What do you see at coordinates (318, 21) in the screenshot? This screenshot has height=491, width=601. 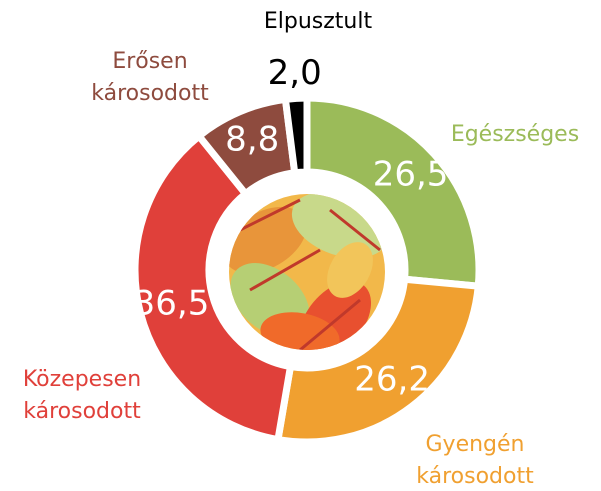 I see `category-label: Elpusztult` at bounding box center [318, 21].